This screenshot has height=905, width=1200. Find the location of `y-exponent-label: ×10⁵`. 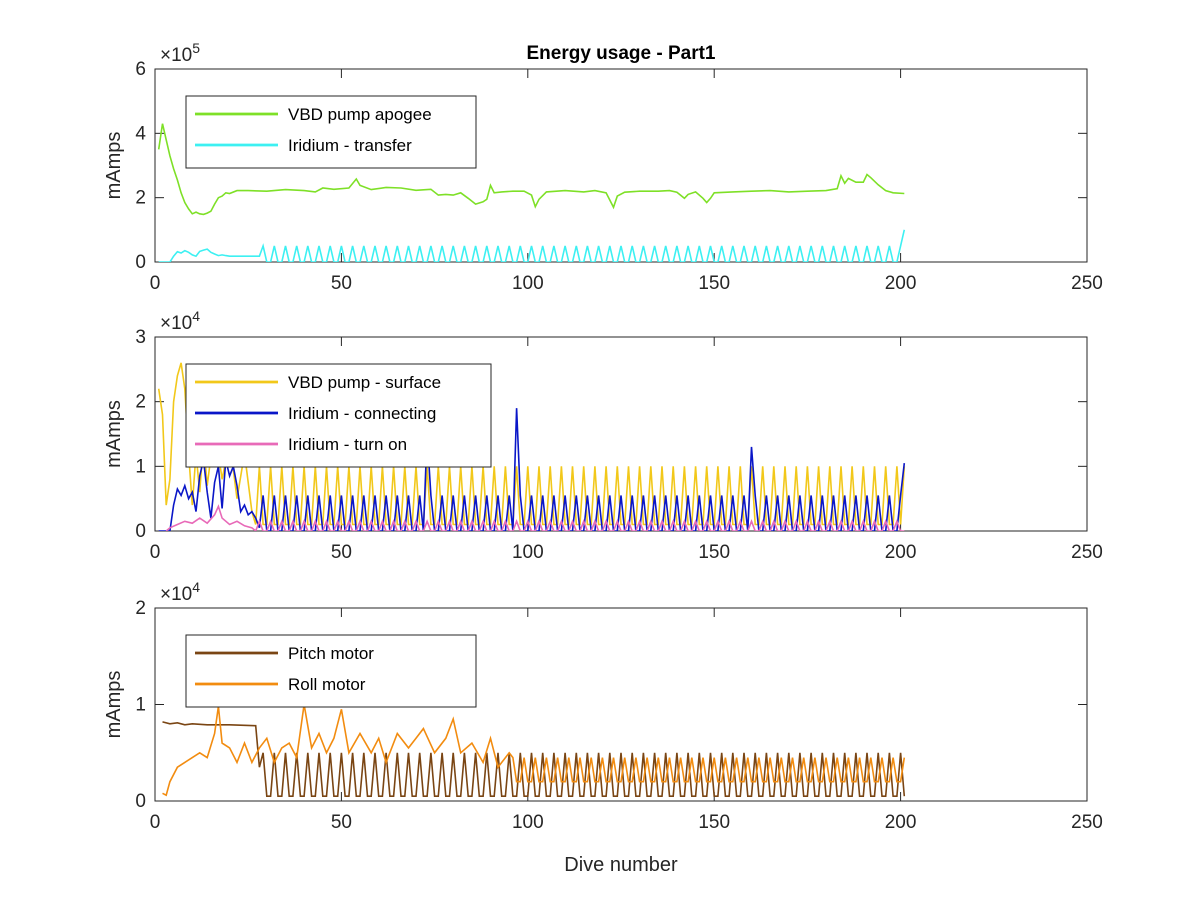

y-exponent-label: ×10⁵ is located at coordinates (180, 53).